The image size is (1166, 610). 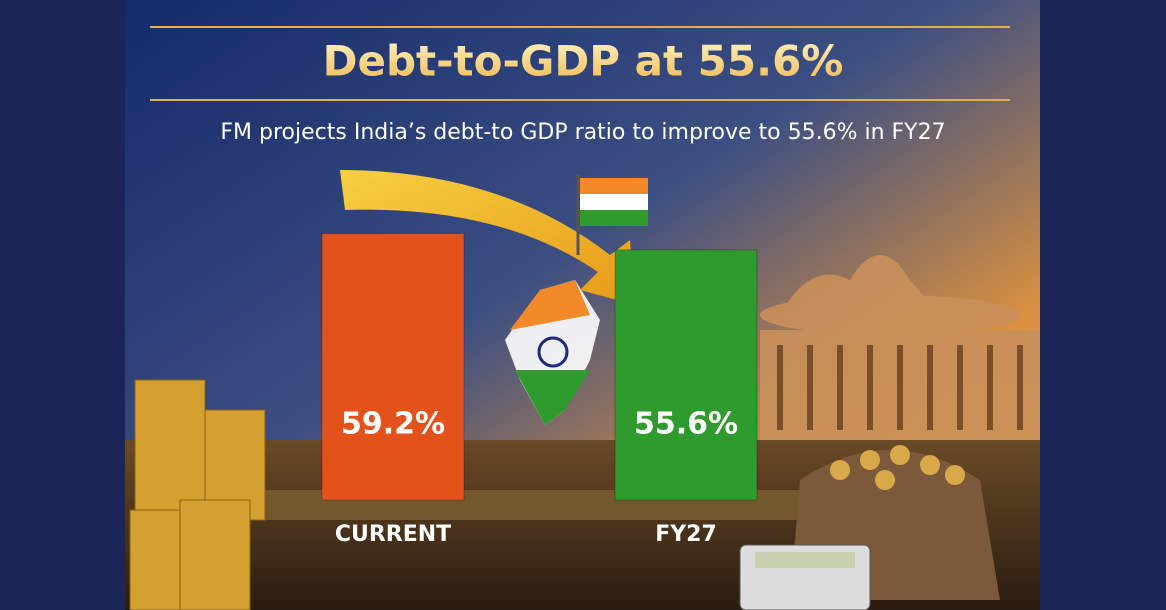 I want to click on value-label: 59.2%, so click(x=393, y=424).